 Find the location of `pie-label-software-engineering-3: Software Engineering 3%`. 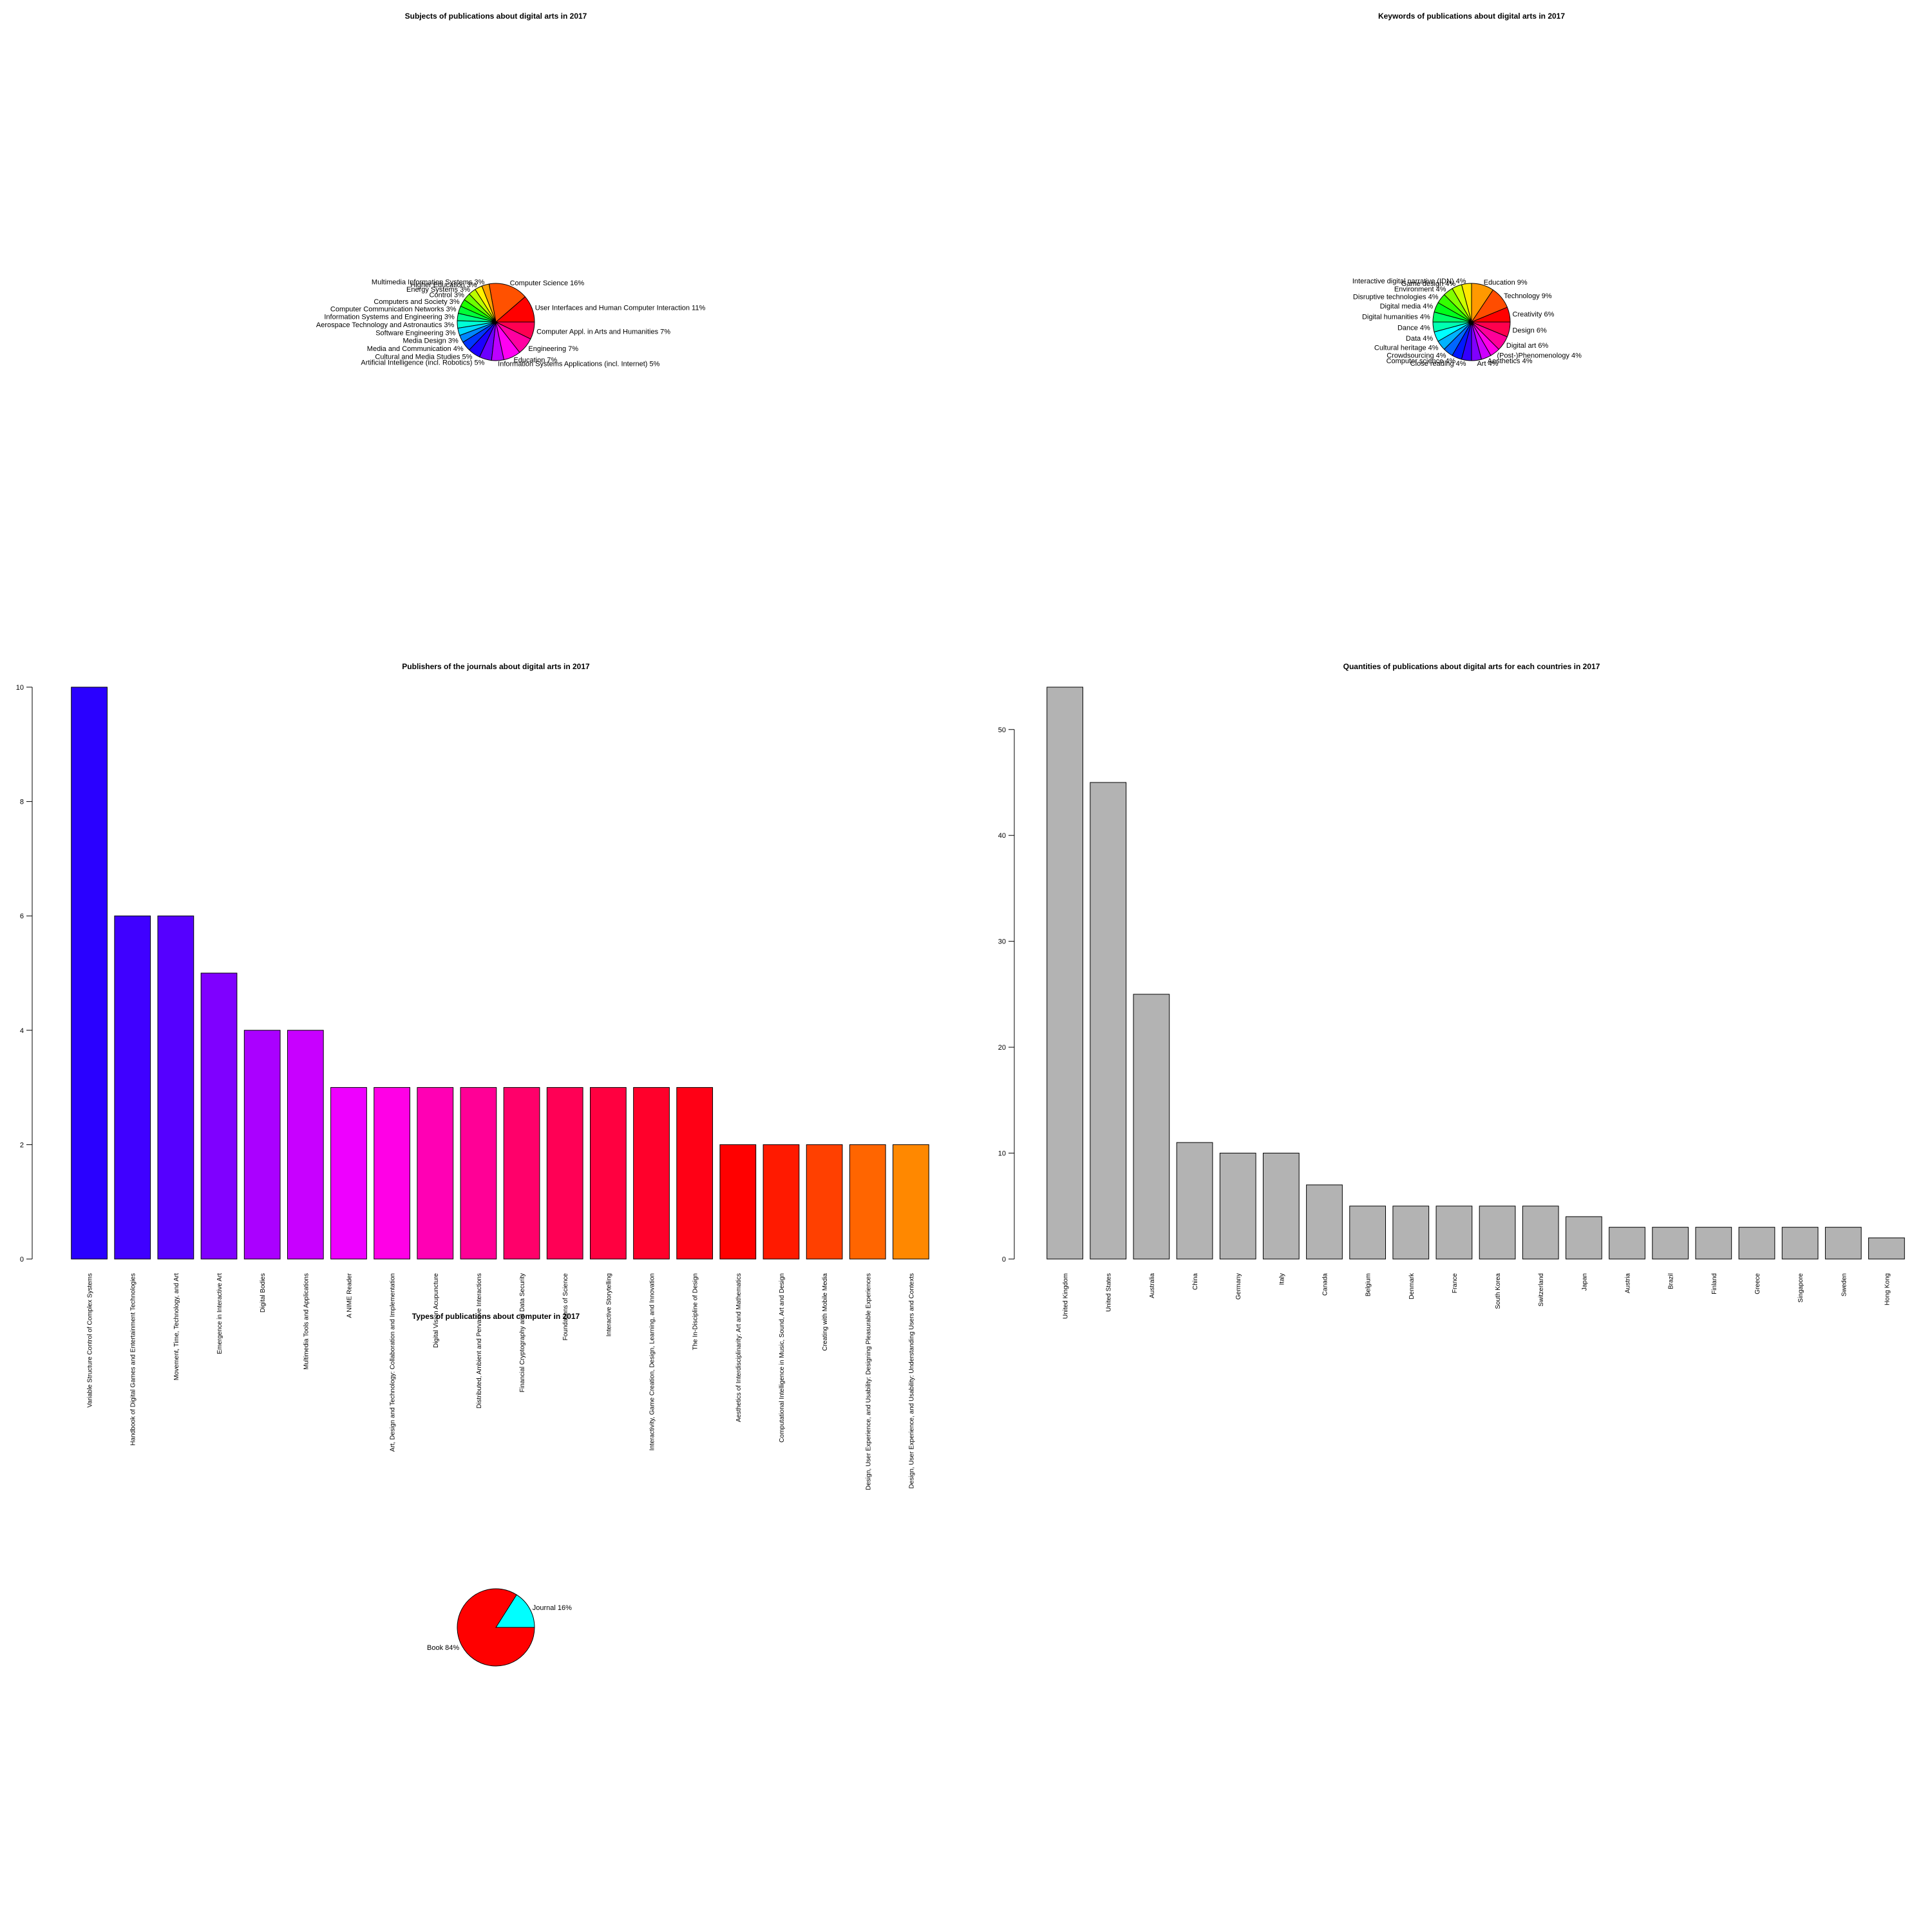

pie-label-software-engineering-3: Software Engineering 3% is located at coordinates (415, 334).